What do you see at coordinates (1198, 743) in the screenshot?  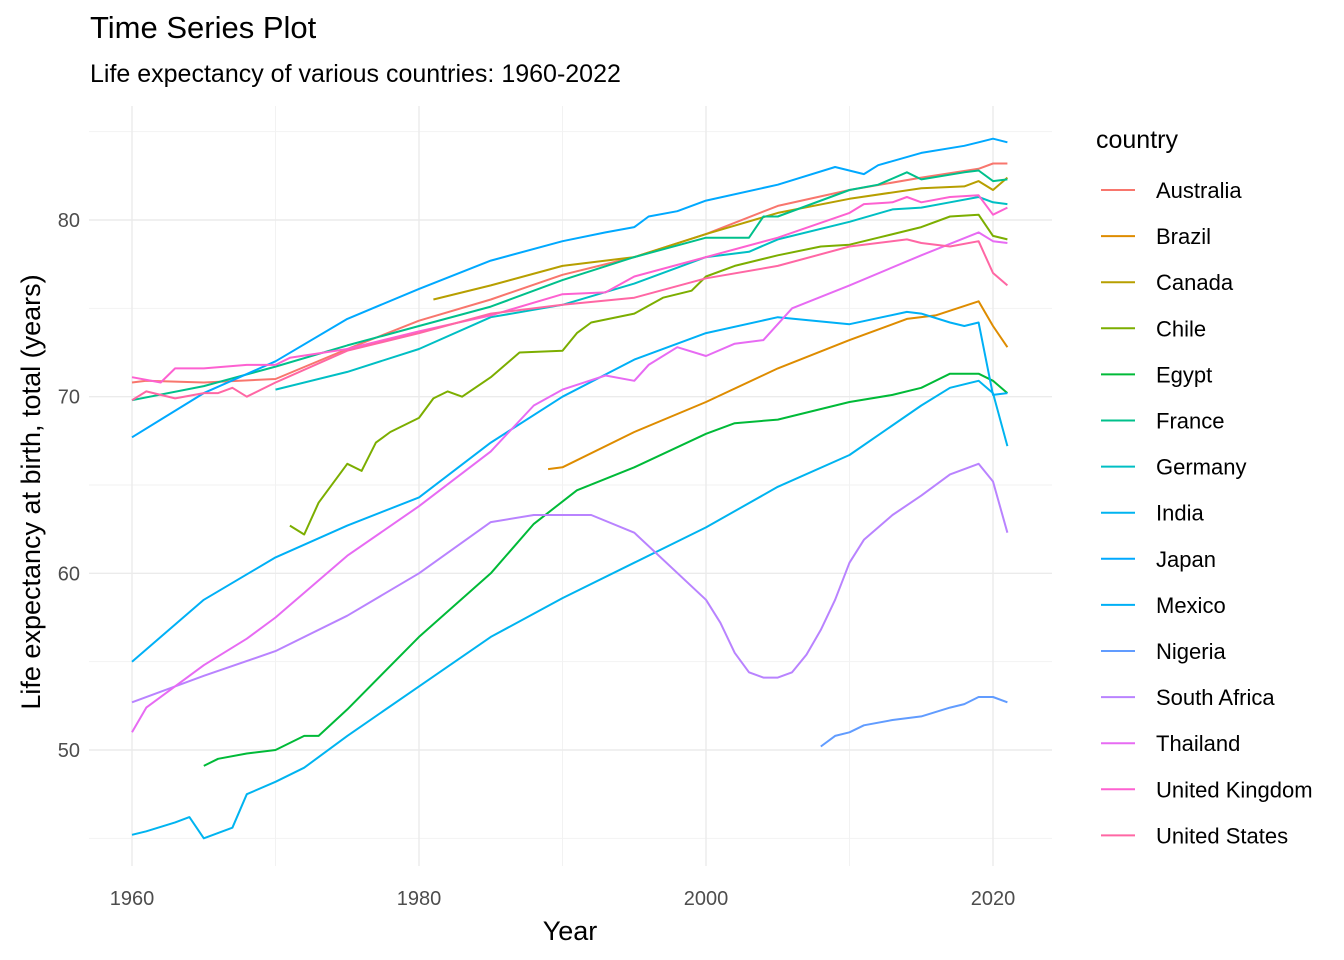 I see `legend-label-thailand: Thailand` at bounding box center [1198, 743].